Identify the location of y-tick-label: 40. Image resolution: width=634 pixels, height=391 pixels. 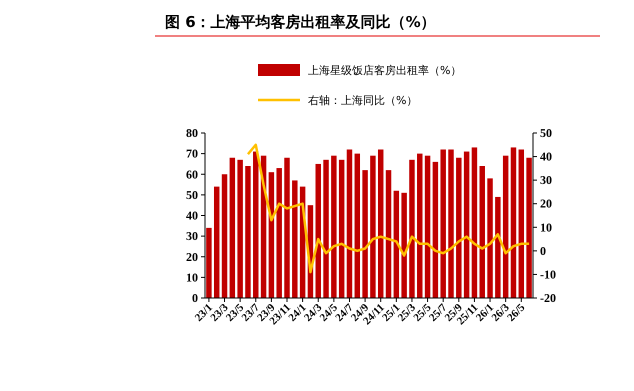
(192, 215).